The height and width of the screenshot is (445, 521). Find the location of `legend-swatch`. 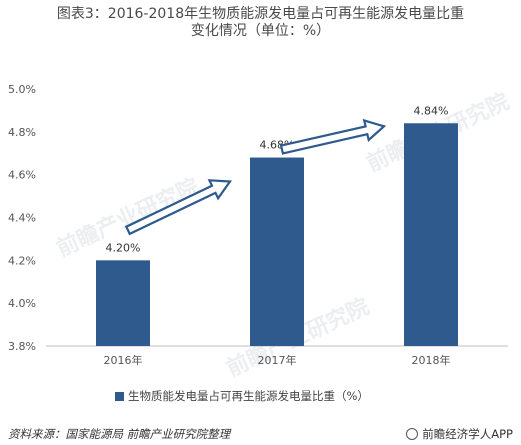

legend-swatch is located at coordinates (119, 396).